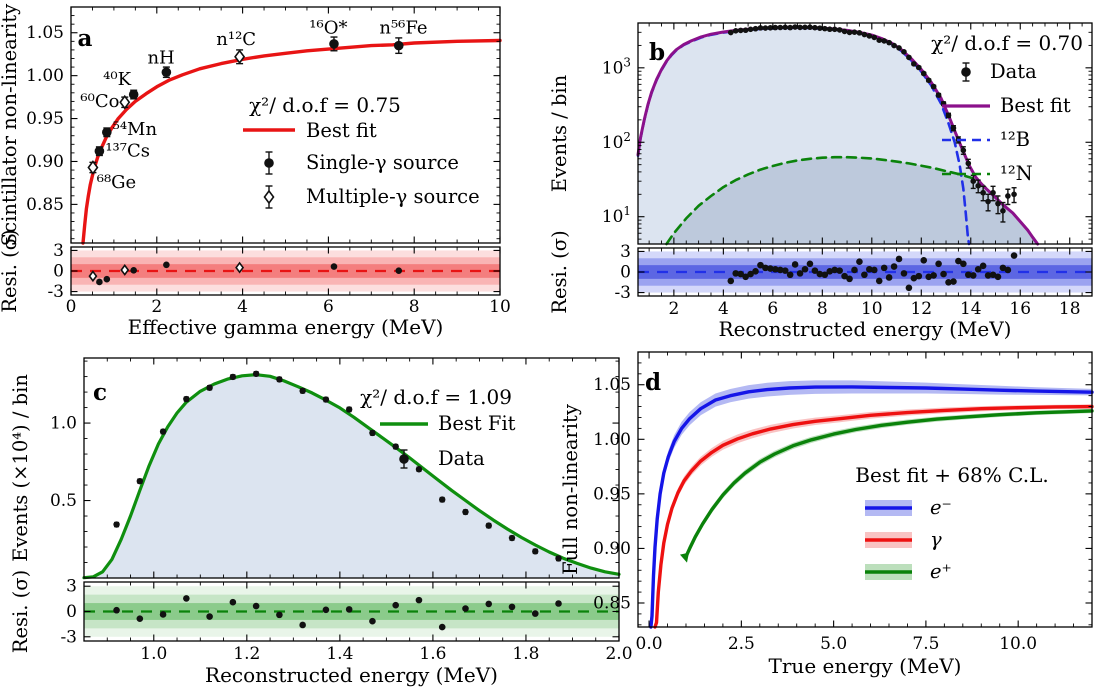 The height and width of the screenshot is (690, 1101). I want to click on x-tick-label: 8, so click(414, 307).